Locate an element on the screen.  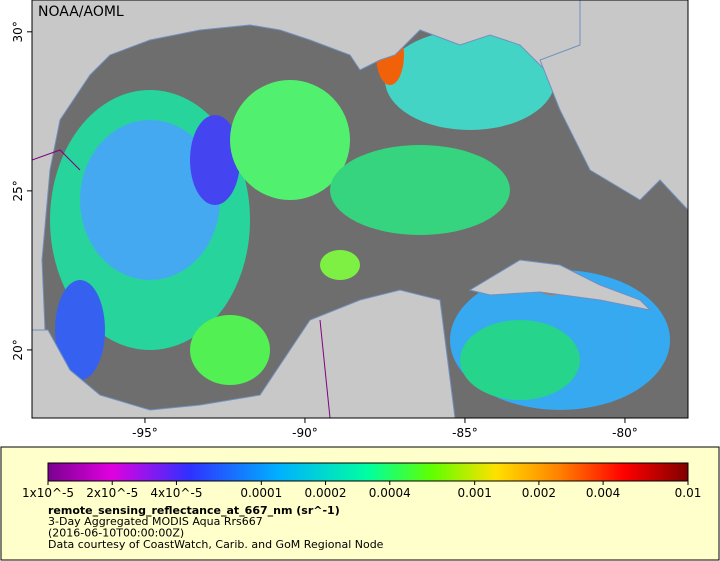
colorbar-tick-label: 0.01 is located at coordinates (688, 493).